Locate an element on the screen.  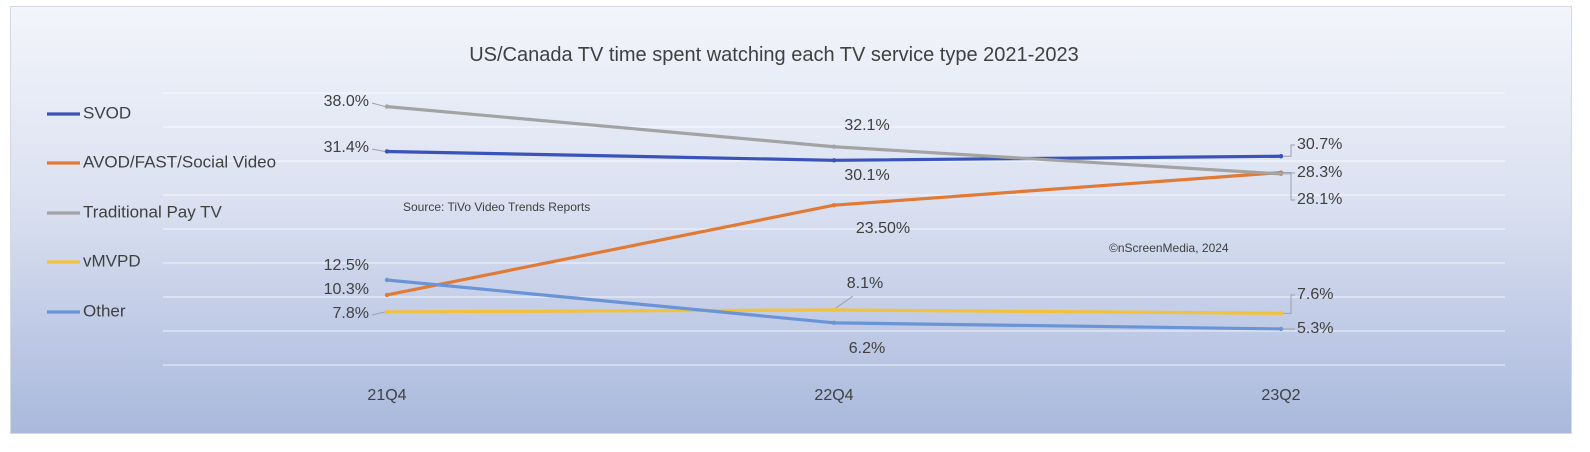
legend-item-svod: SVOD is located at coordinates (89, 112).